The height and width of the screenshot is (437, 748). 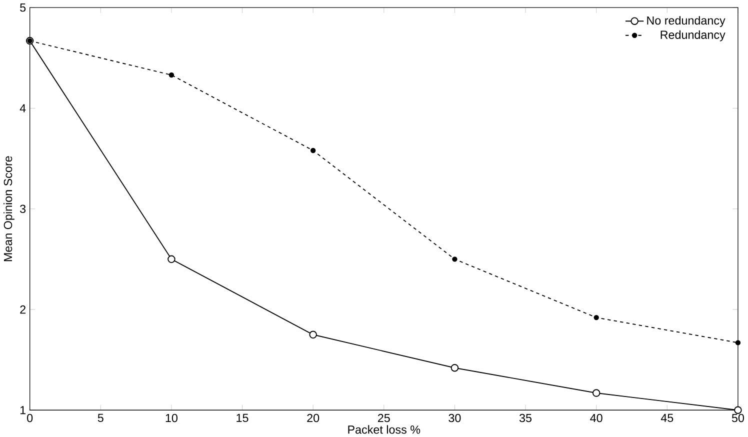 I want to click on legend-label: No redundancy, so click(x=686, y=21).